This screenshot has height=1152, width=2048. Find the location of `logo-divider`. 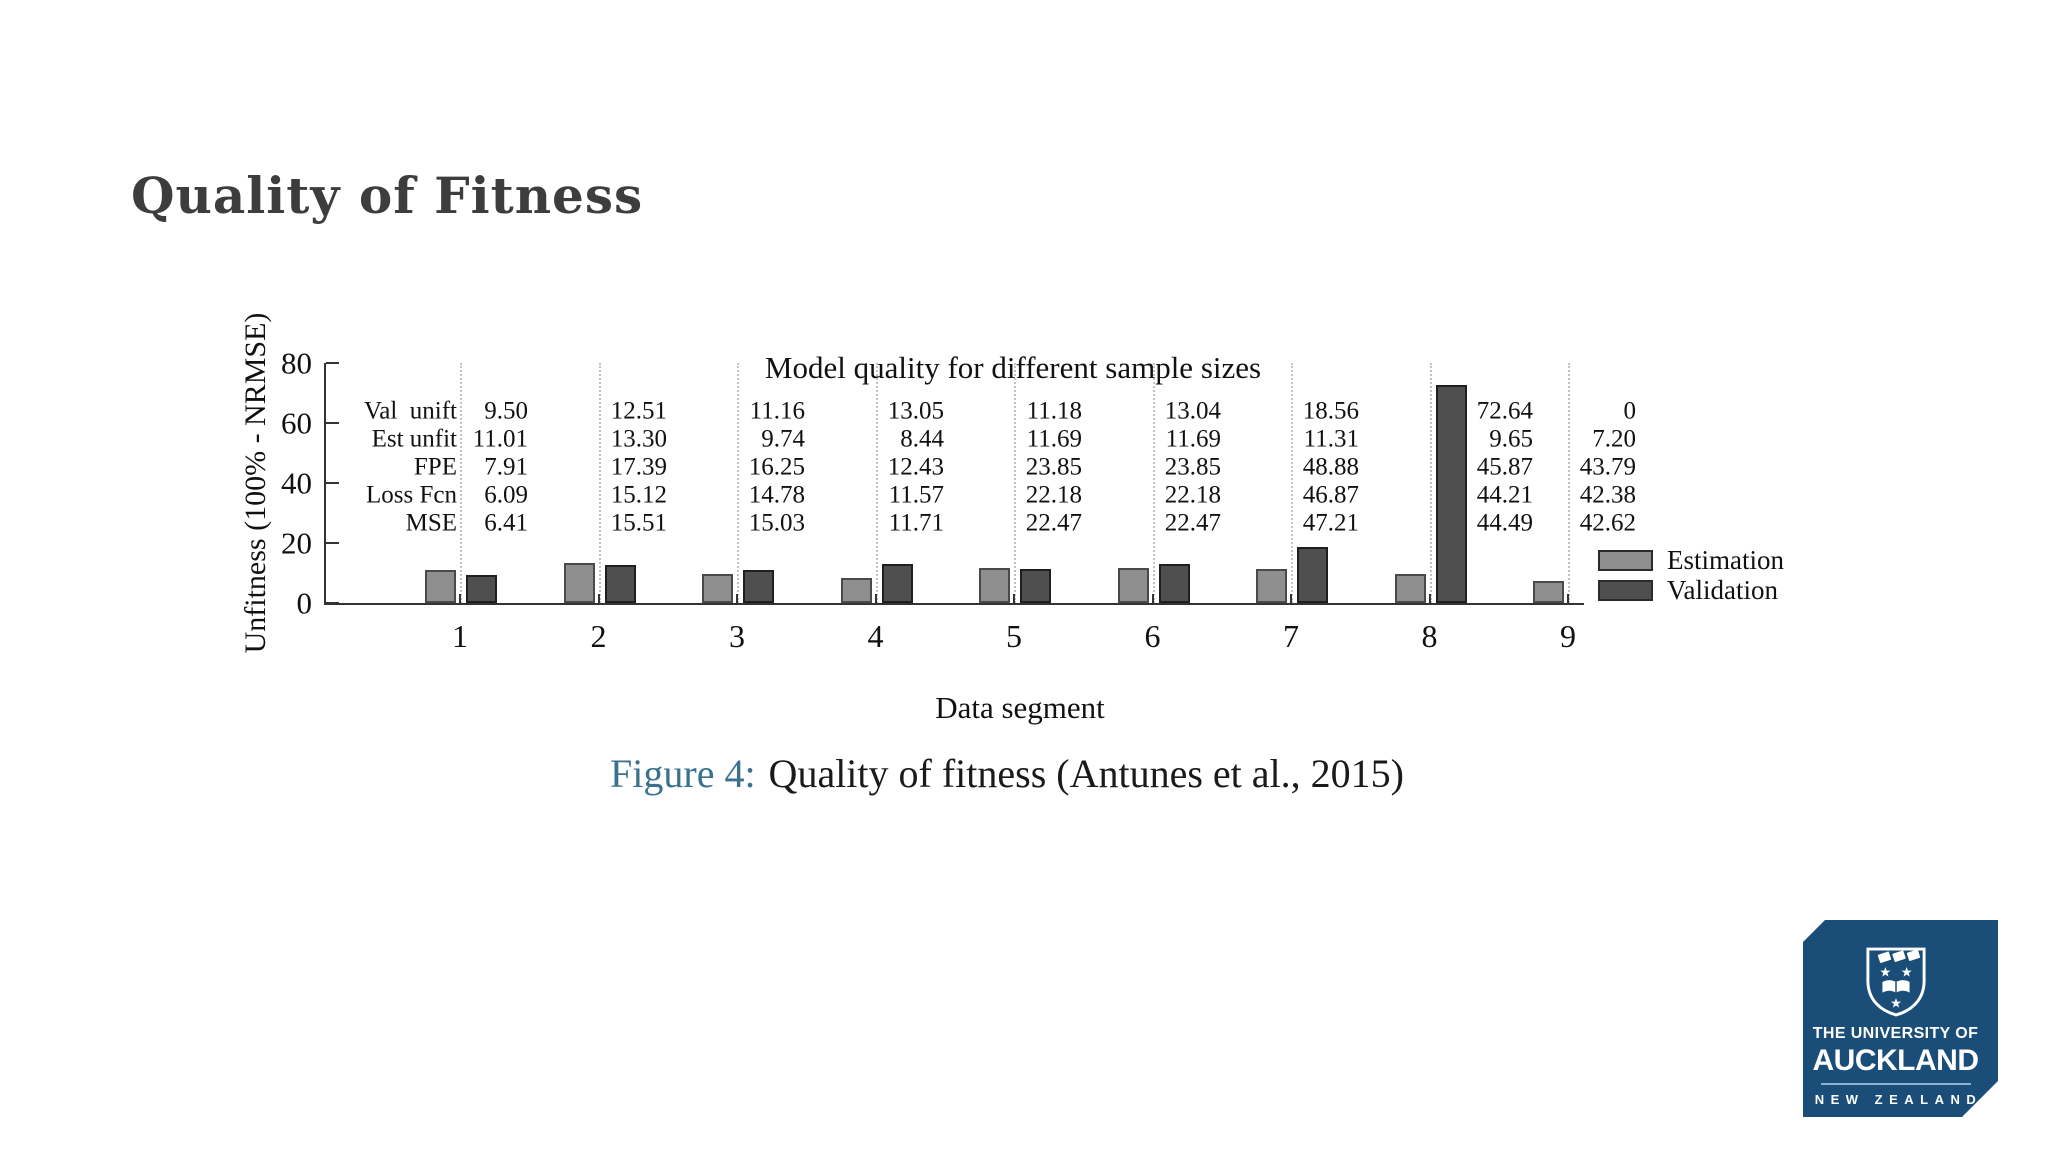

logo-divider is located at coordinates (1895, 1084).